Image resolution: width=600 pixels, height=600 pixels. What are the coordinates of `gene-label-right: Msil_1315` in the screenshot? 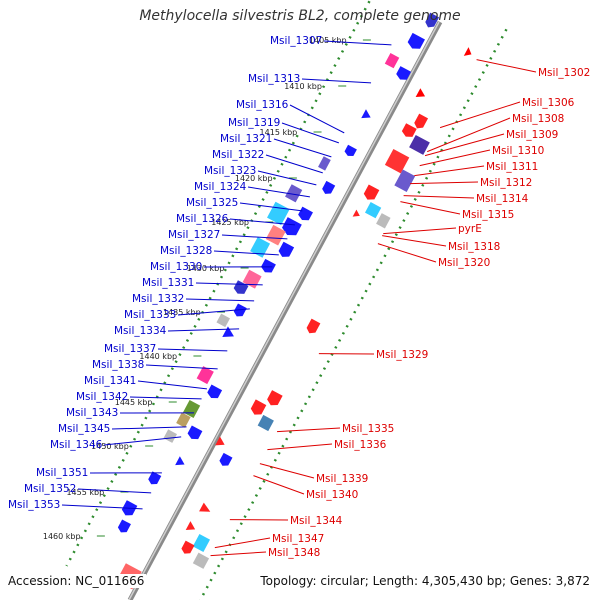 It's located at (488, 215).